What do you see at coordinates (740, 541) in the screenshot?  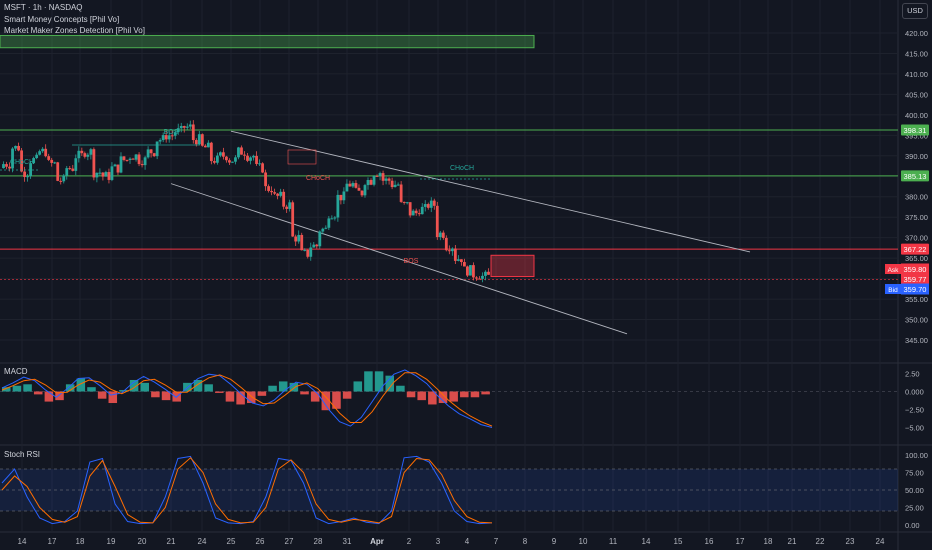 I see `x-tick-label: 17` at bounding box center [740, 541].